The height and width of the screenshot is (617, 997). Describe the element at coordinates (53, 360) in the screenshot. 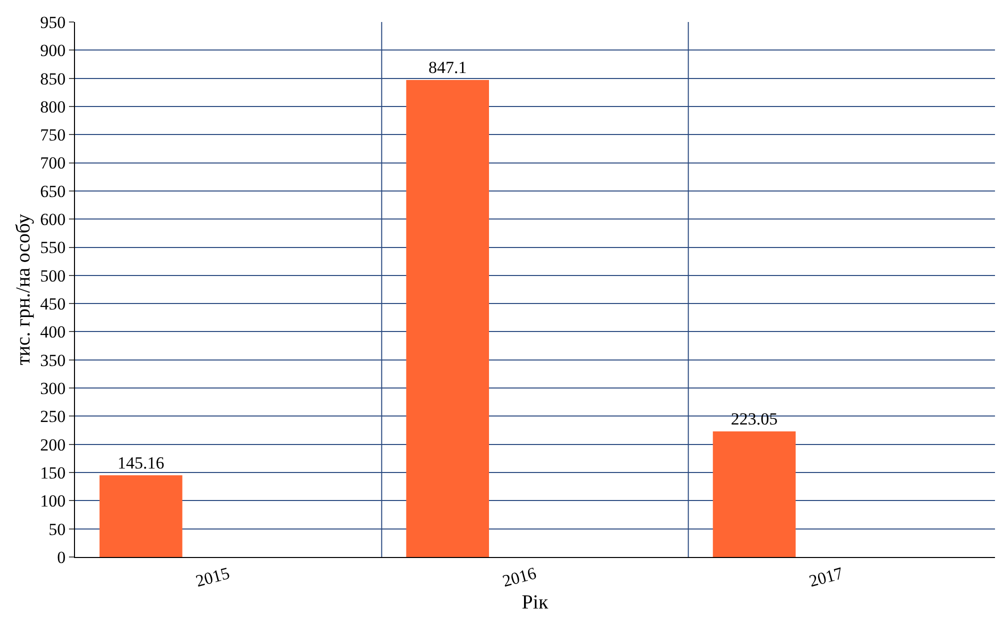

I see `y-tick-label: 350` at that location.